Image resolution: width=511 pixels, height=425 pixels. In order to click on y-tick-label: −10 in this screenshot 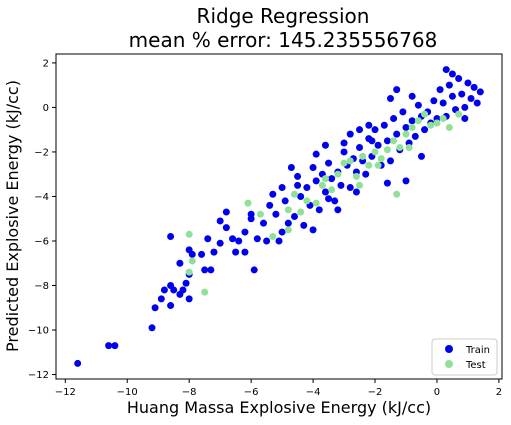, I will do `click(38, 331)`.